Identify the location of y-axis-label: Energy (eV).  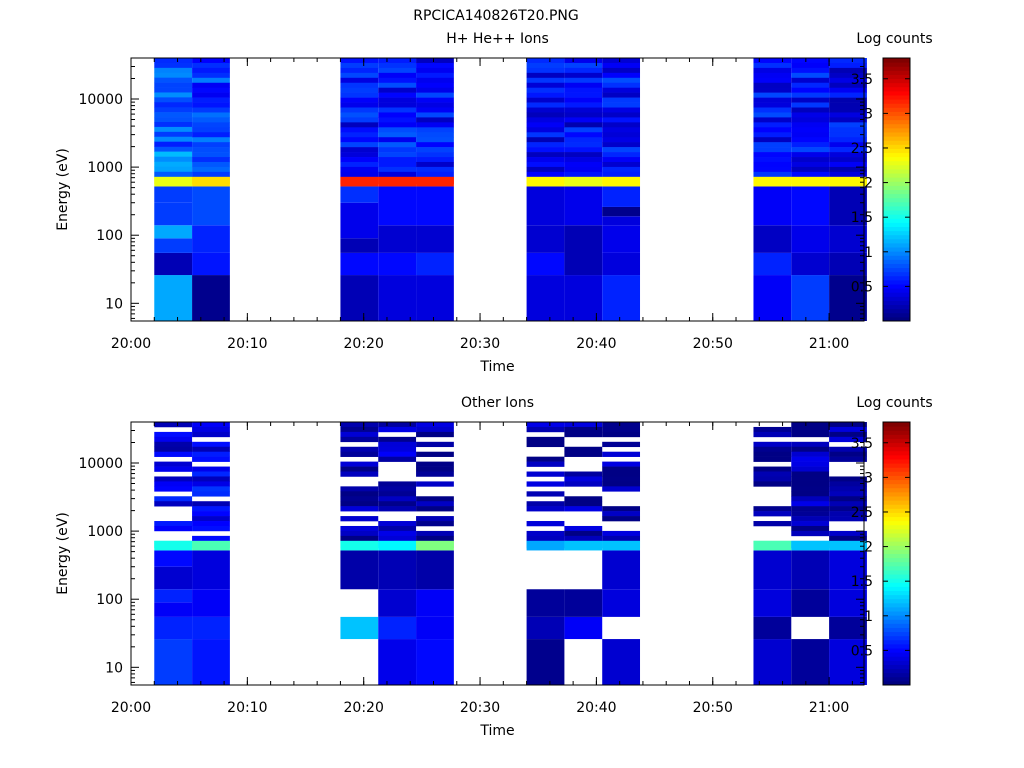
(63, 189).